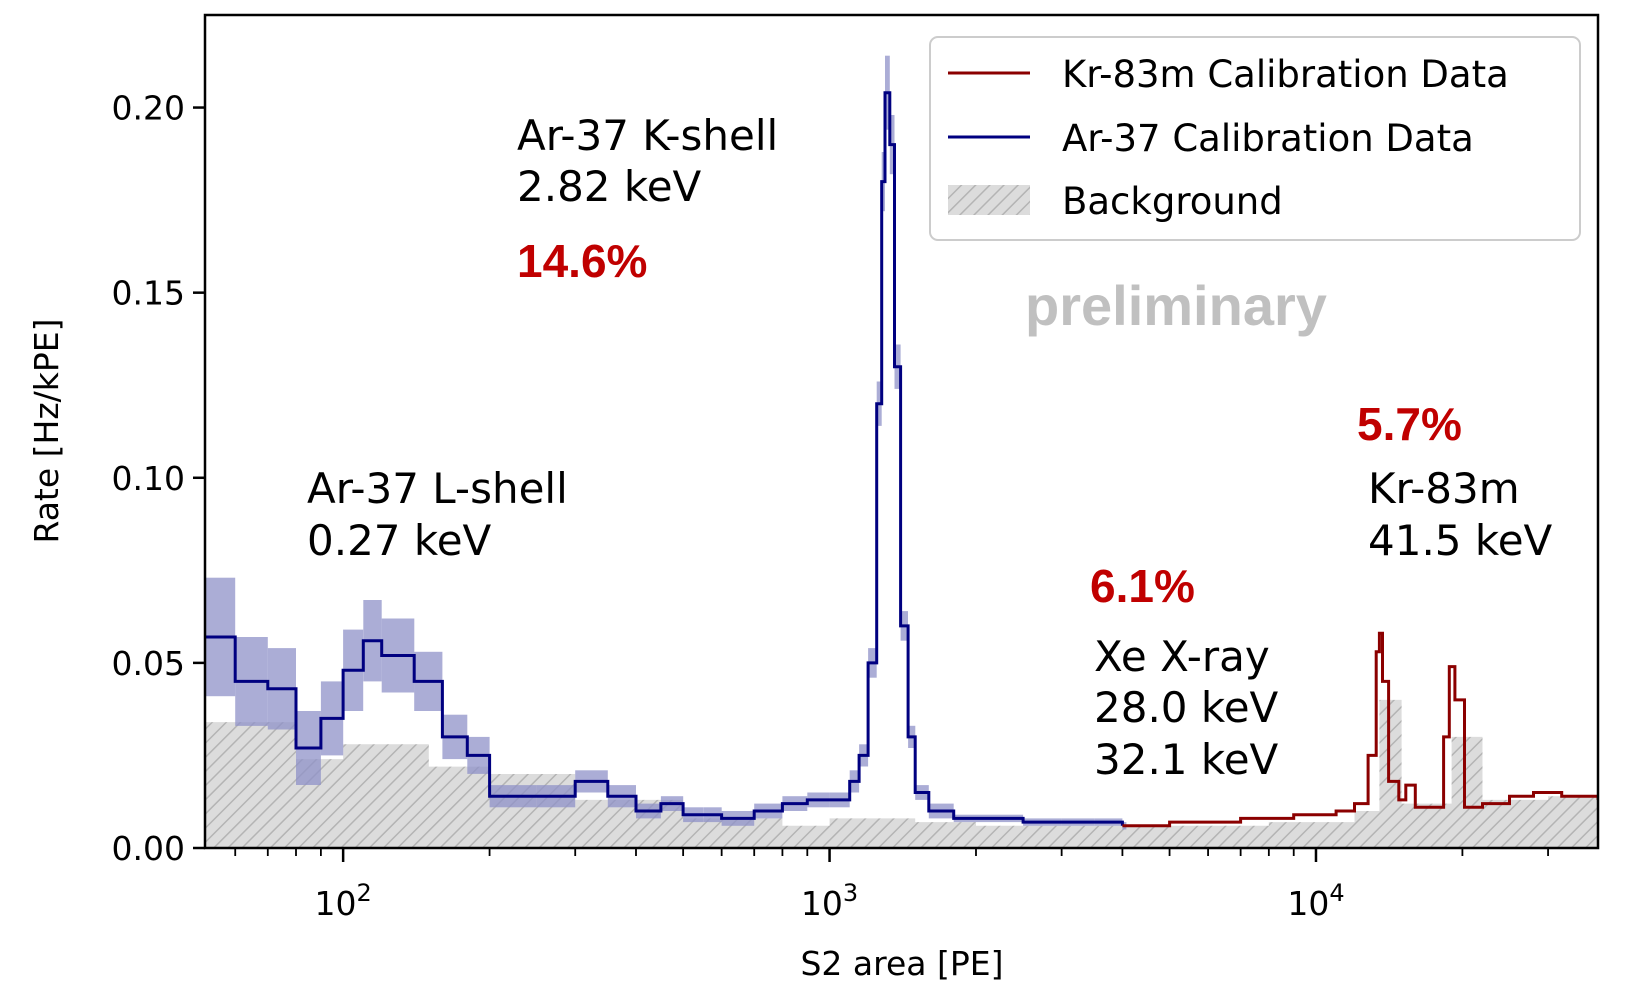 The height and width of the screenshot is (1007, 1646). I want to click on legend-label: Kr-83m Calibration Data, so click(1285, 74).